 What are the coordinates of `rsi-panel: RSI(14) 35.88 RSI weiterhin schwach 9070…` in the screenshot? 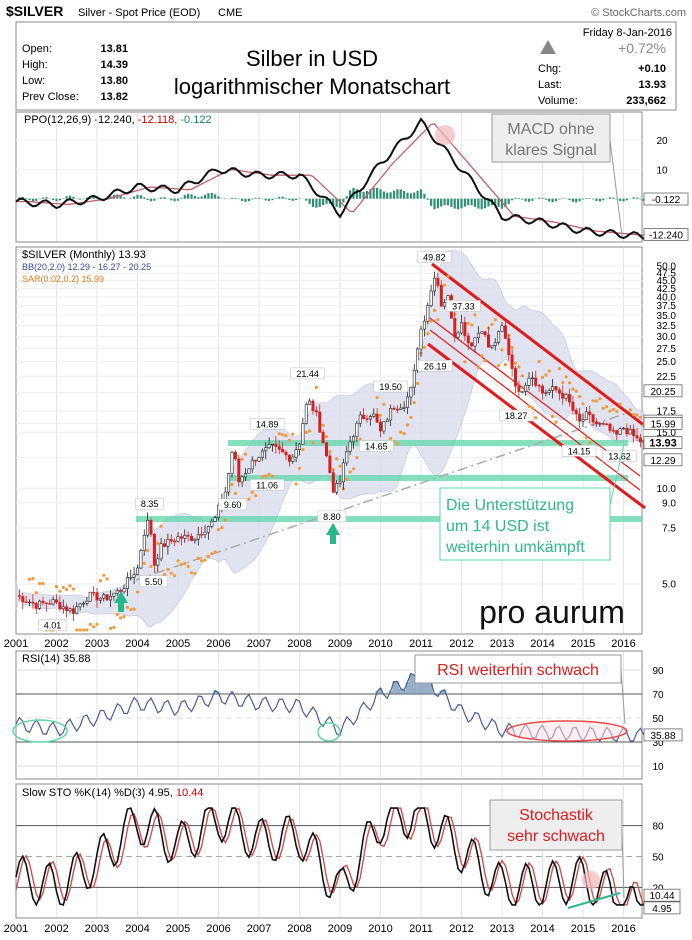 It's located at (347, 715).